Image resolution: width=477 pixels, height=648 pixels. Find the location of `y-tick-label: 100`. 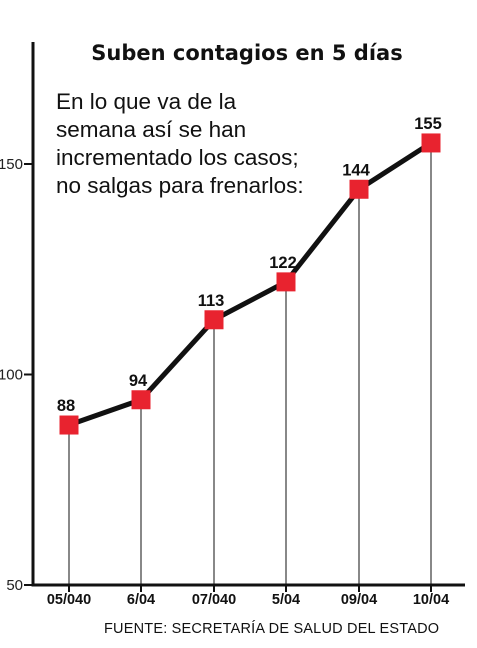

y-tick-label: 100 is located at coordinates (11, 375).